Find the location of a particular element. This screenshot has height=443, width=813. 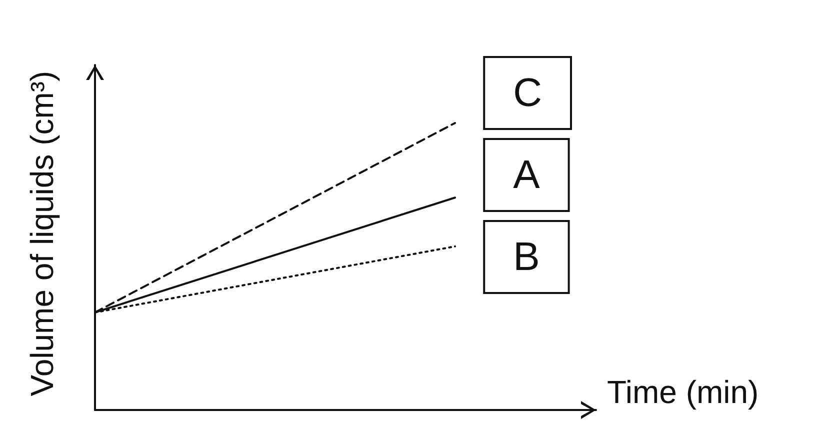

series-label: C is located at coordinates (527, 93).